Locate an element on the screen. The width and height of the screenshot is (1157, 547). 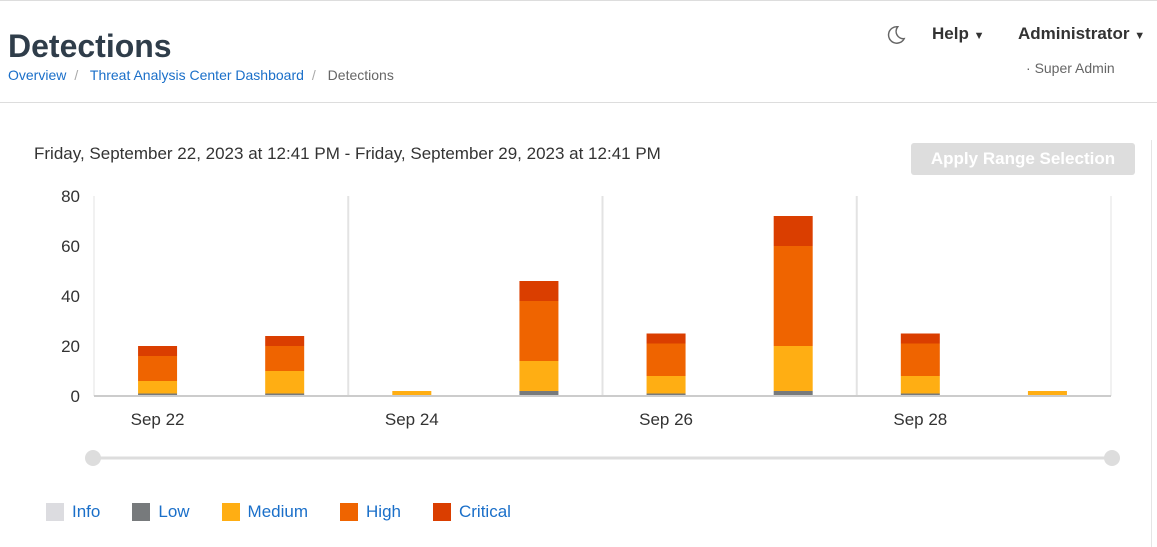
legend-item-low: Low is located at coordinates (161, 512).